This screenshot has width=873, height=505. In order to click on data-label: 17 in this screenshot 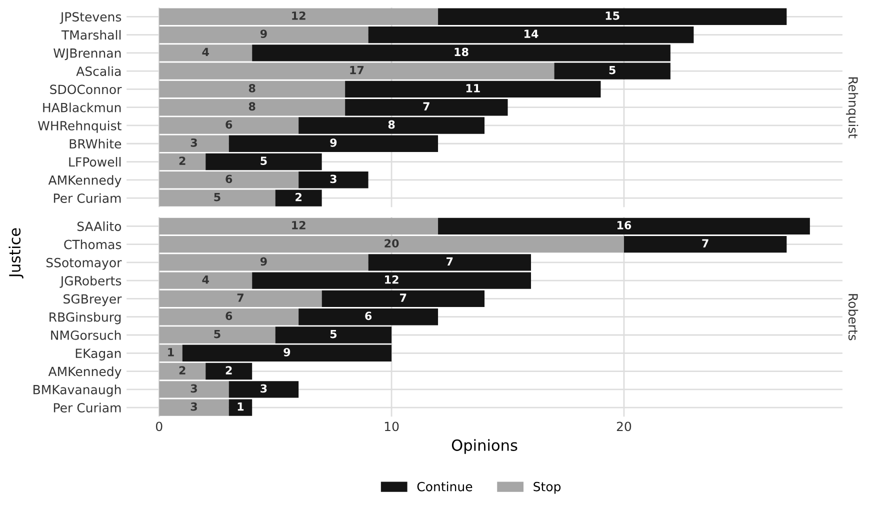, I will do `click(357, 70)`.